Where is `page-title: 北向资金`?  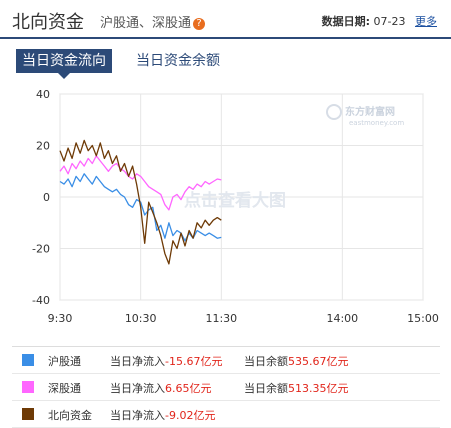
page-title: 北向资金 is located at coordinates (48, 22).